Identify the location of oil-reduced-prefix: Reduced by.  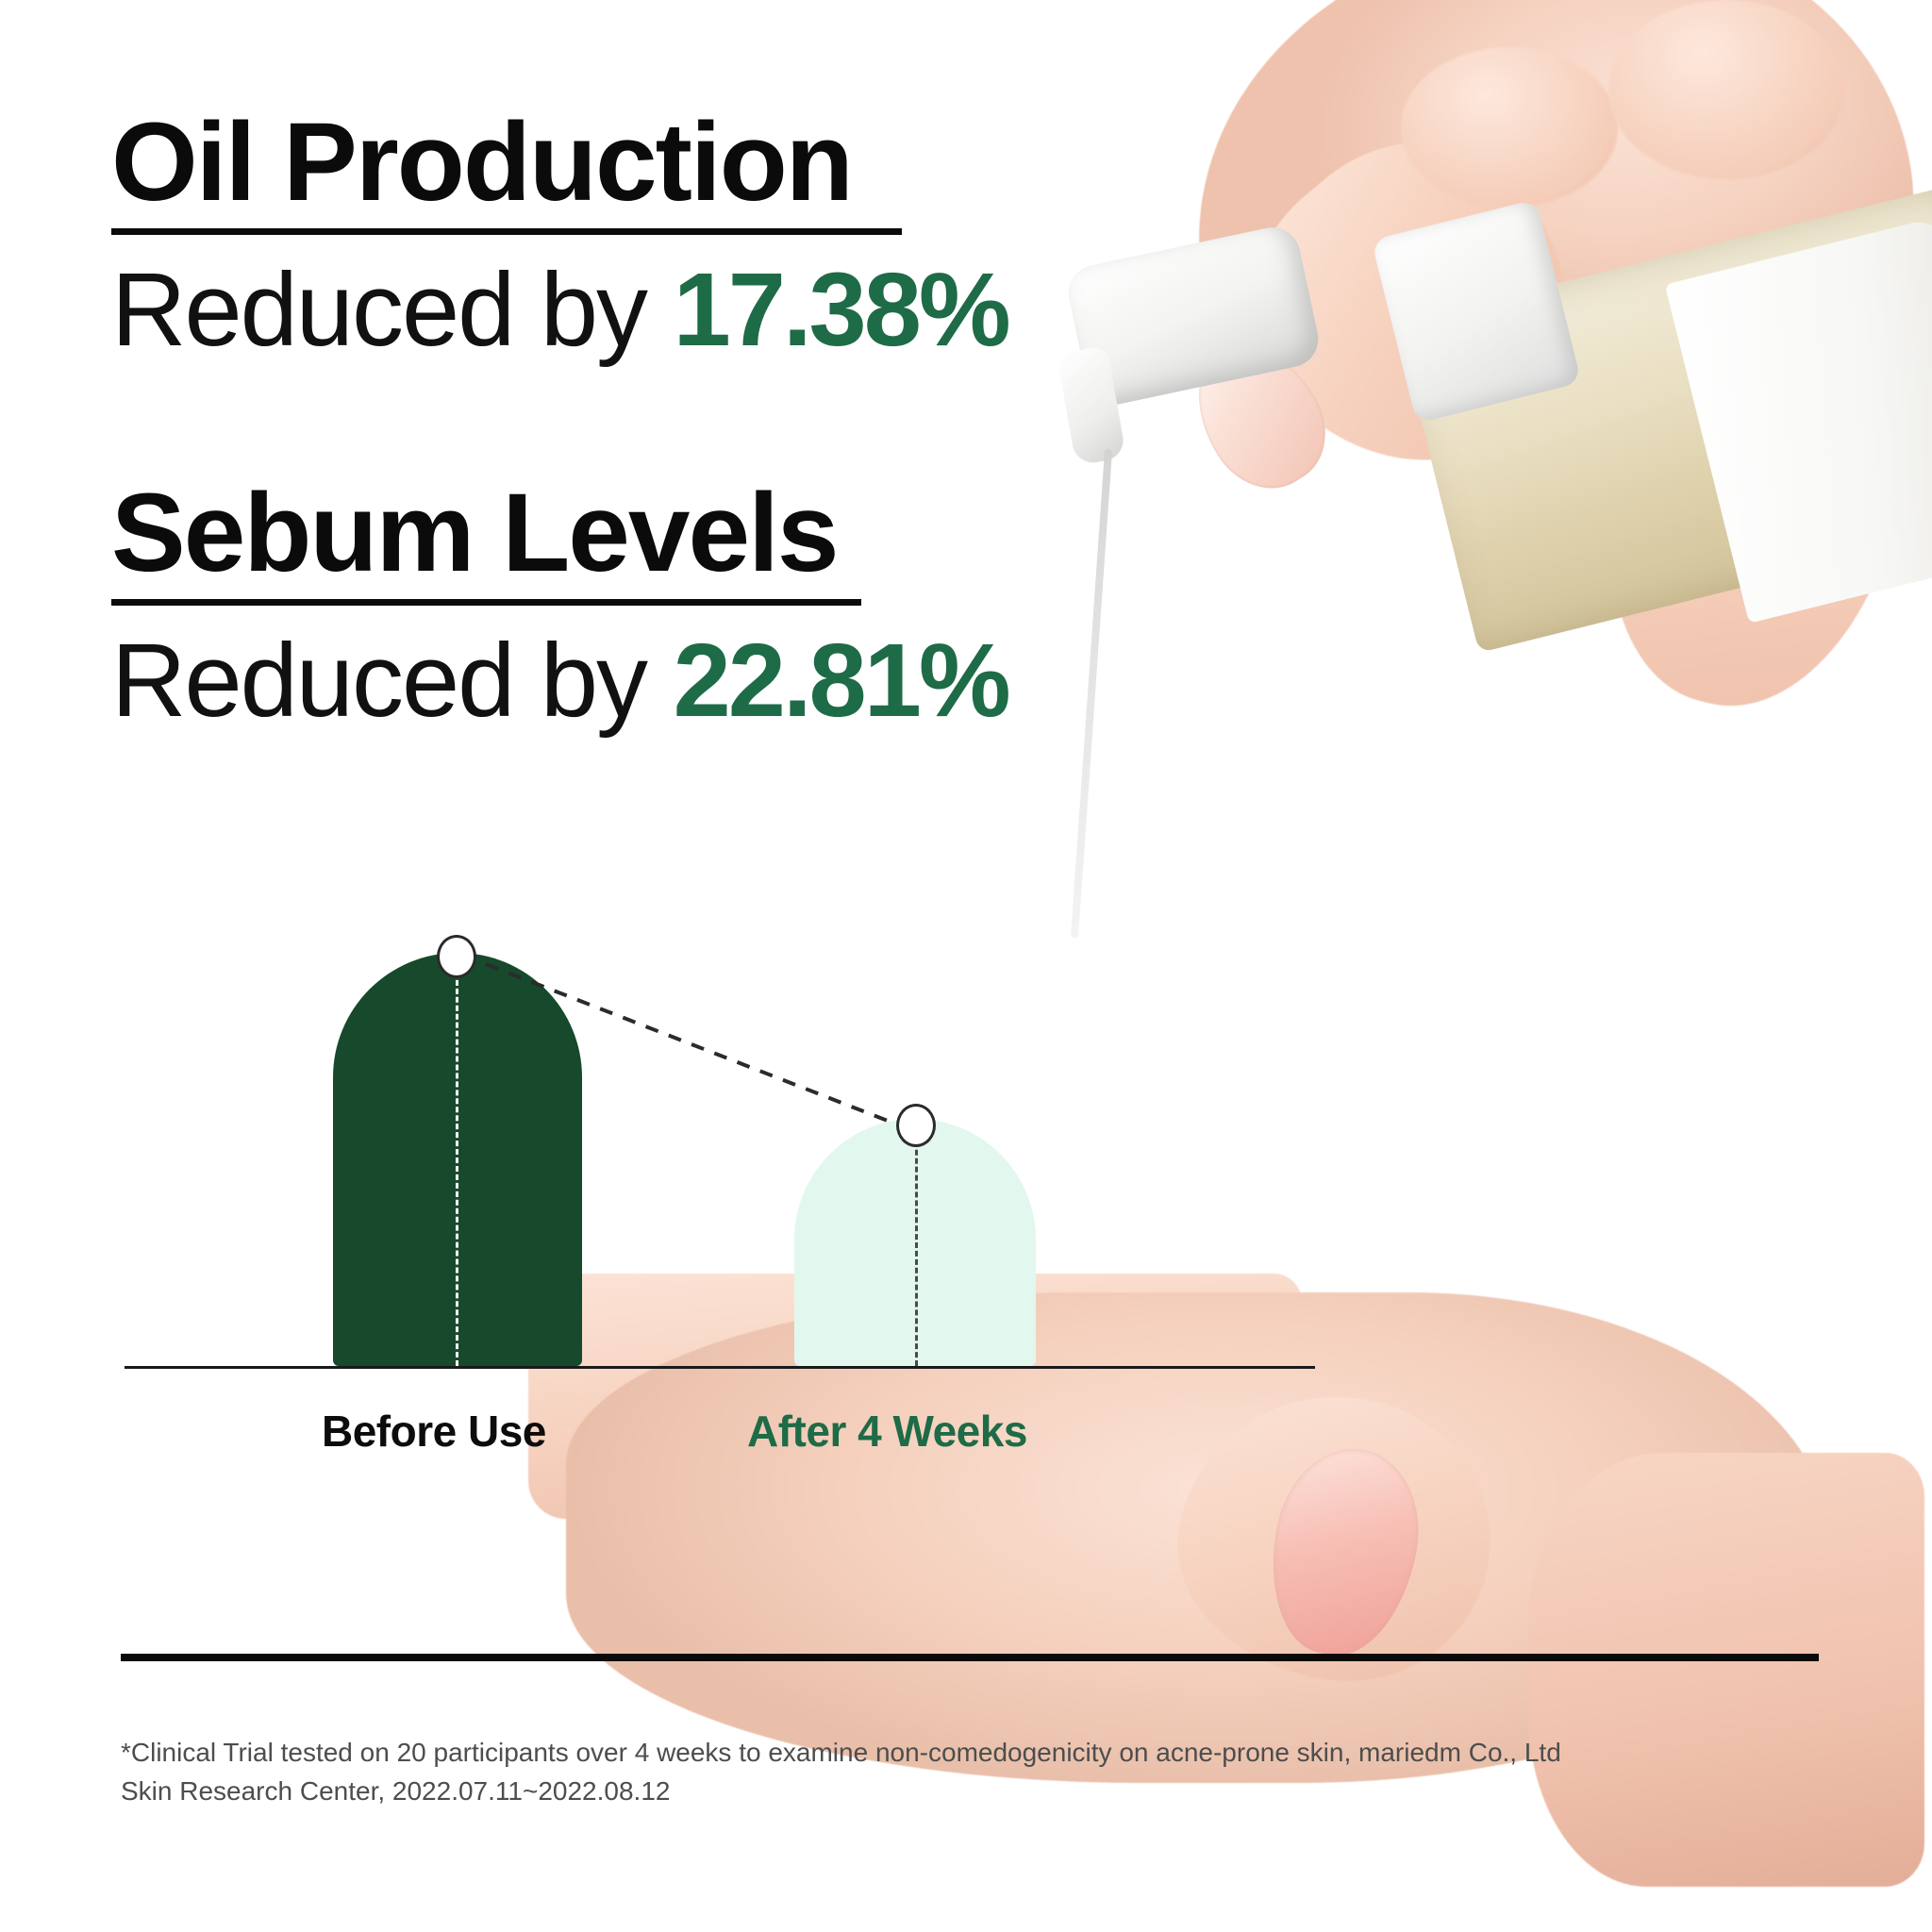
(393, 310).